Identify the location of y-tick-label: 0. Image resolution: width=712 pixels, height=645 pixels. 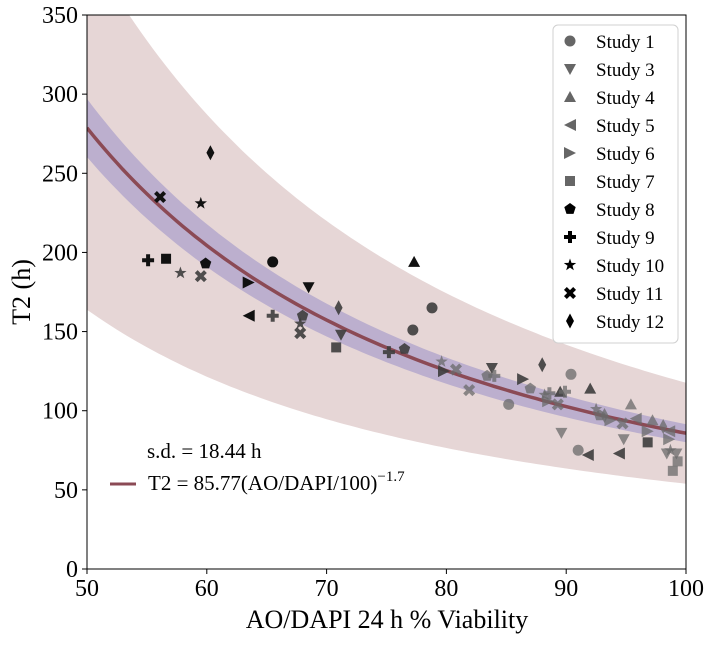
(72, 570).